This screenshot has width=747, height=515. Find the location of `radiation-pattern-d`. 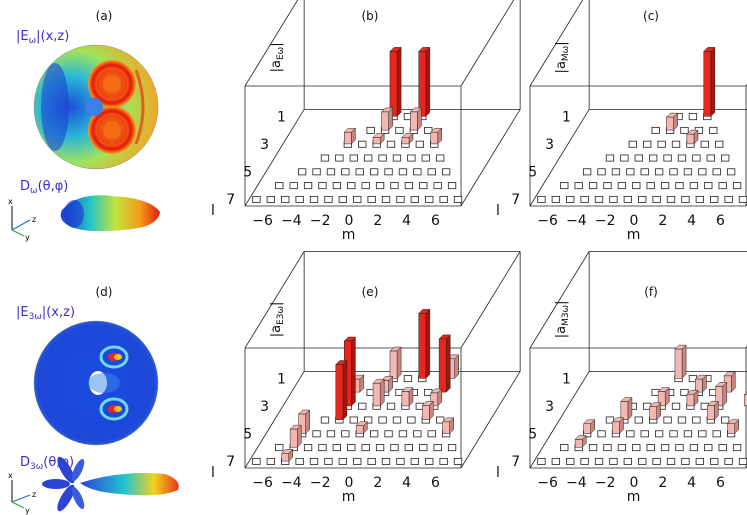

radiation-pattern-d is located at coordinates (110, 484).